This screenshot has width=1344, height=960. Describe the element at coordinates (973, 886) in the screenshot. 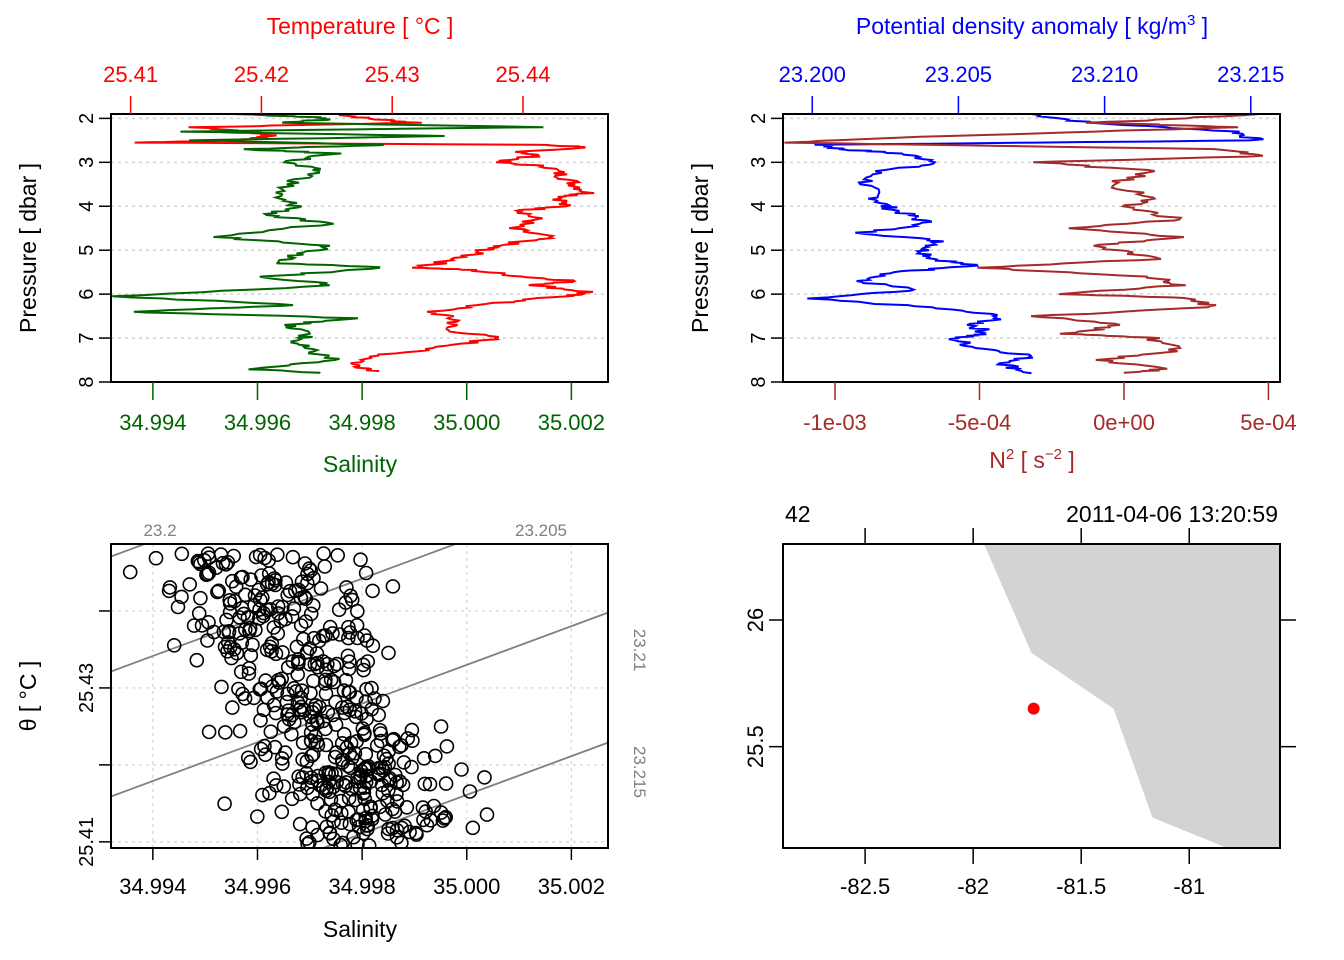

I see `longitude-tick-label: -82` at that location.